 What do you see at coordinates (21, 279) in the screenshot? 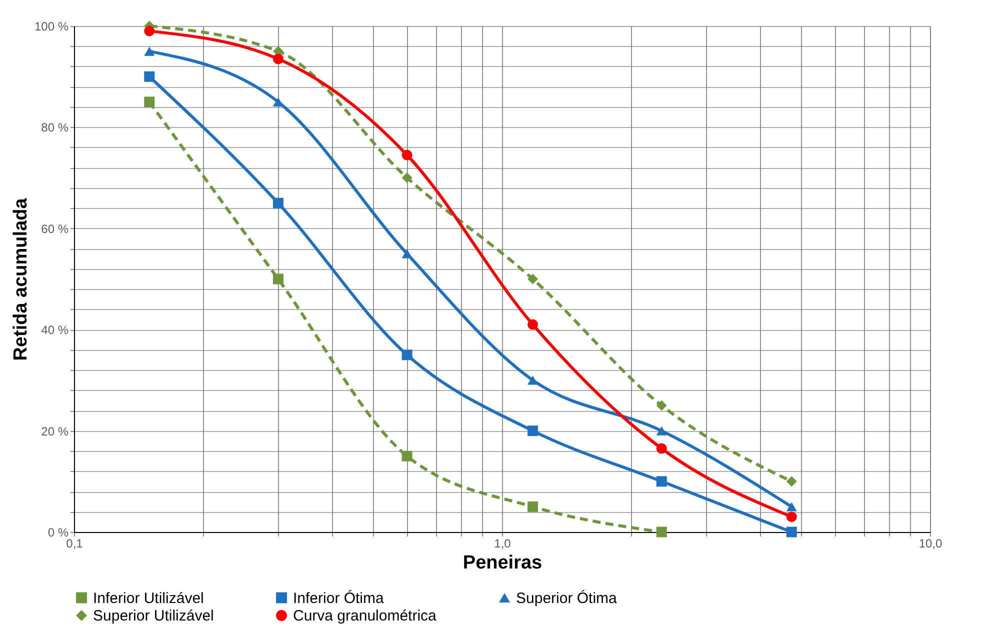
I see `y-axis-title: Retida acumulada` at bounding box center [21, 279].